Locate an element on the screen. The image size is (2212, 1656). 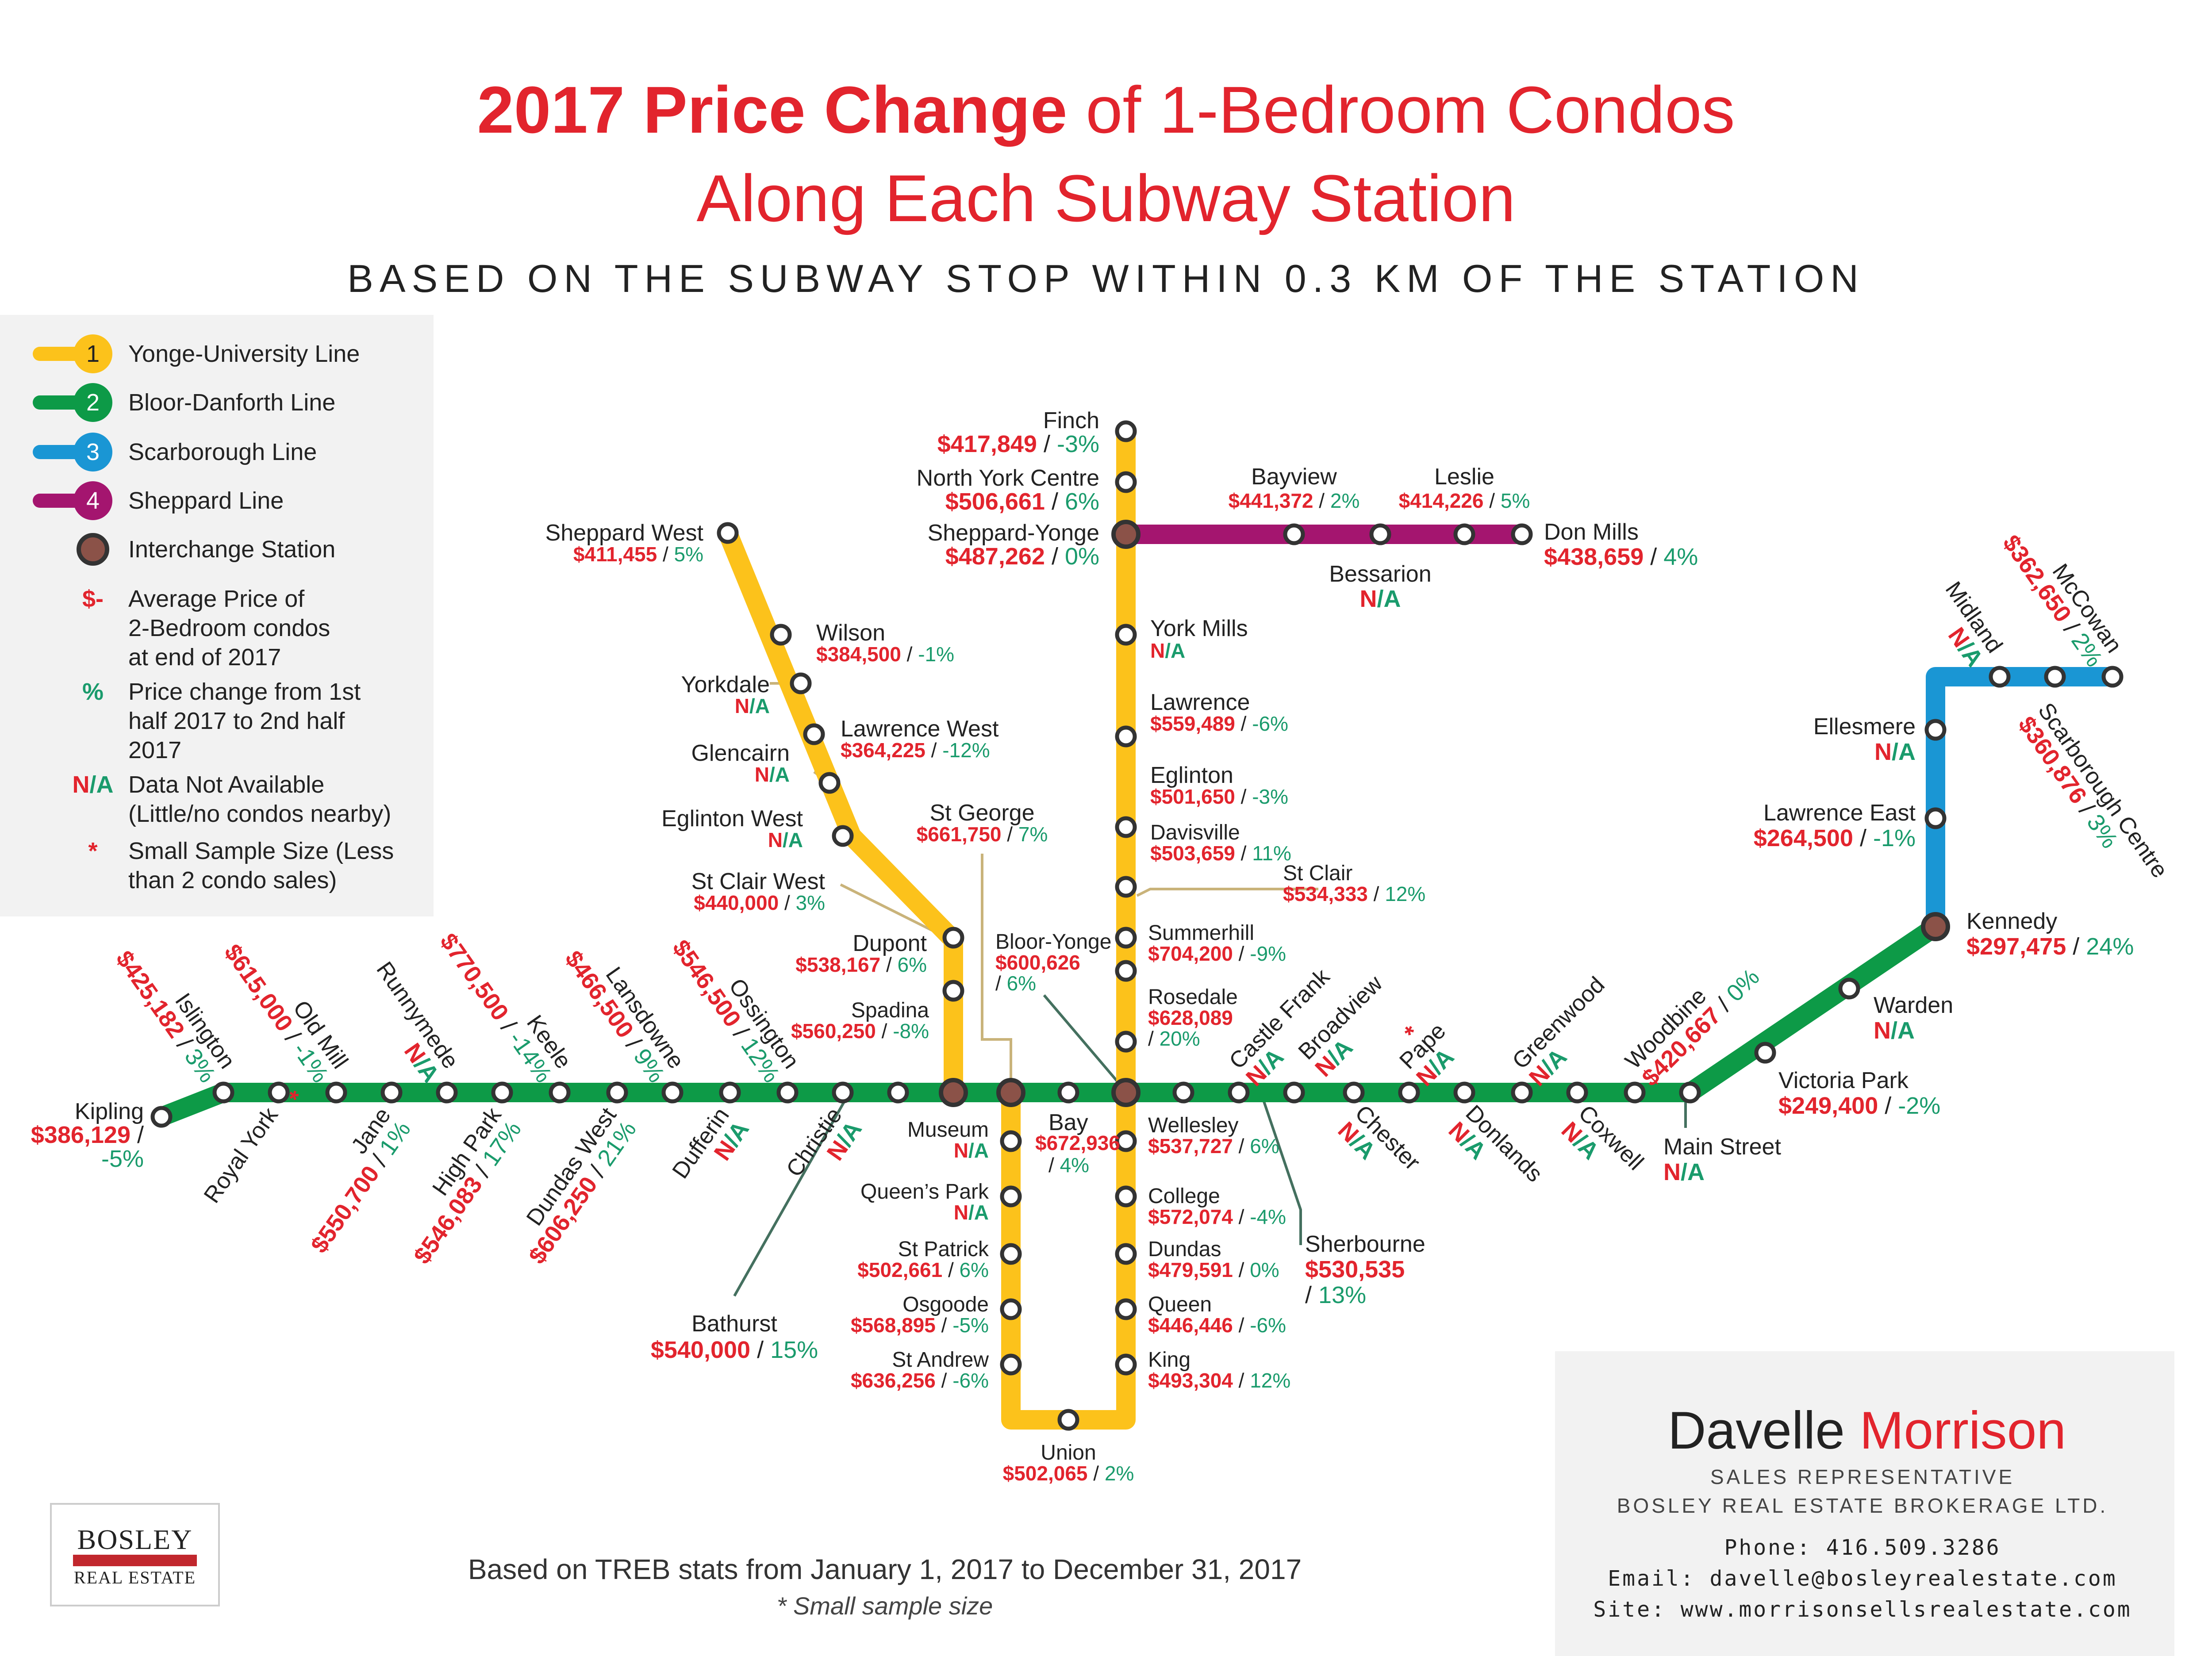
station-marker-queen is located at coordinates (1126, 1309).